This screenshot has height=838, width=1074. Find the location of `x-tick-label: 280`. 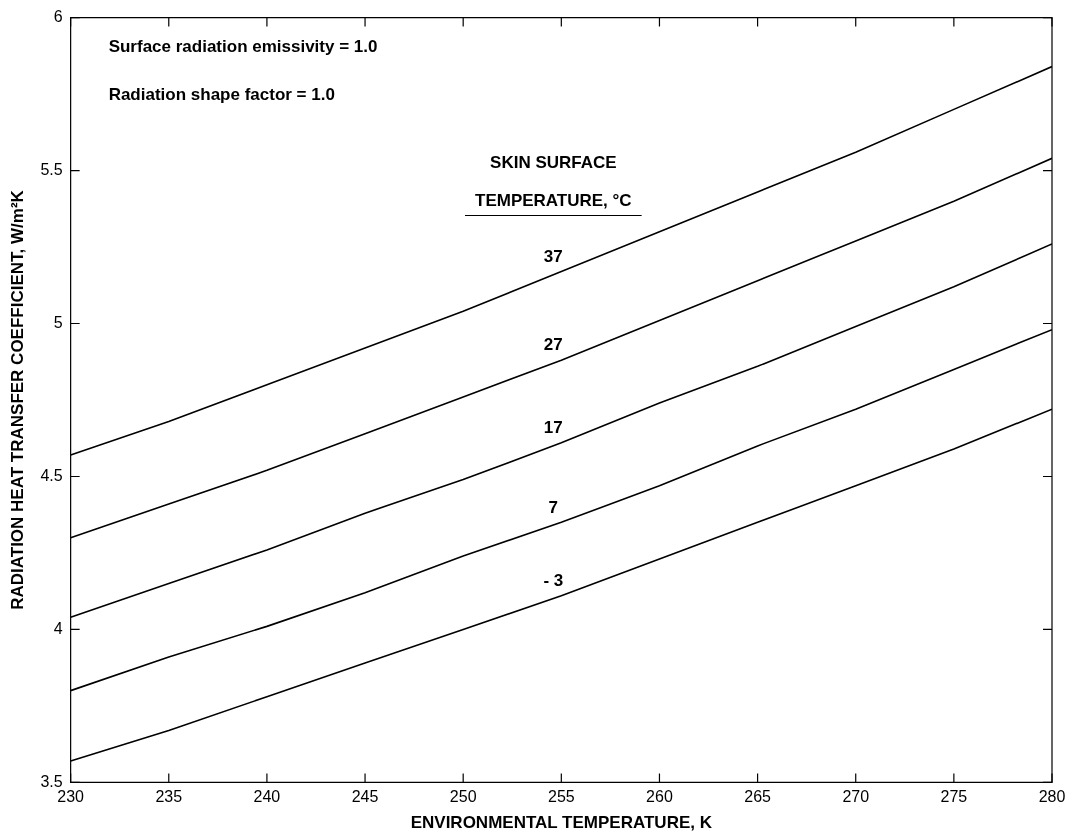

x-tick-label: 280 is located at coordinates (1052, 797).